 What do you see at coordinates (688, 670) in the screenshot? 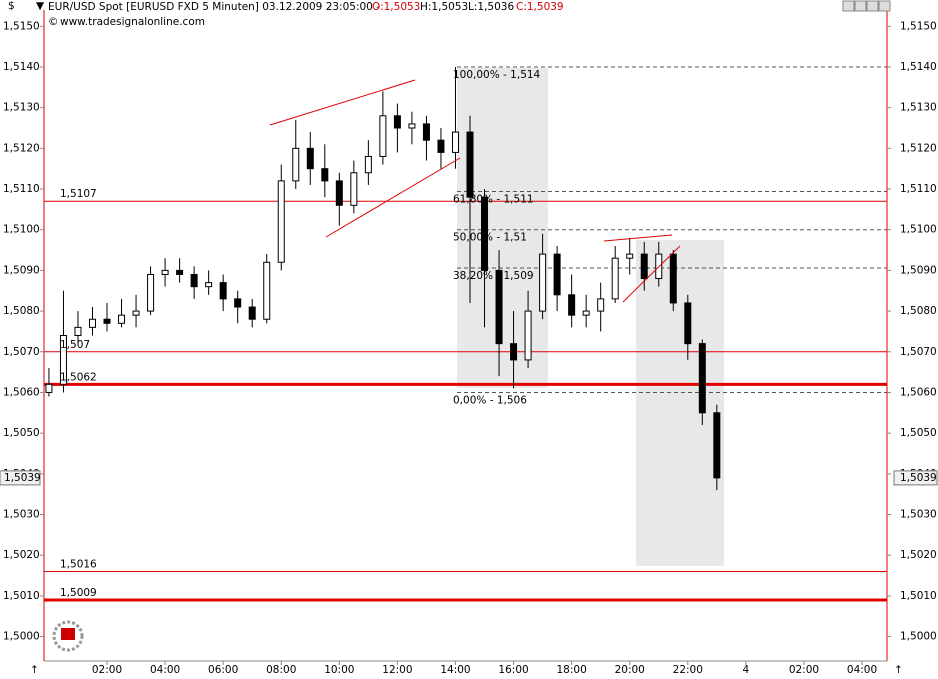
I see `x-tick-label: 22:00` at bounding box center [688, 670].